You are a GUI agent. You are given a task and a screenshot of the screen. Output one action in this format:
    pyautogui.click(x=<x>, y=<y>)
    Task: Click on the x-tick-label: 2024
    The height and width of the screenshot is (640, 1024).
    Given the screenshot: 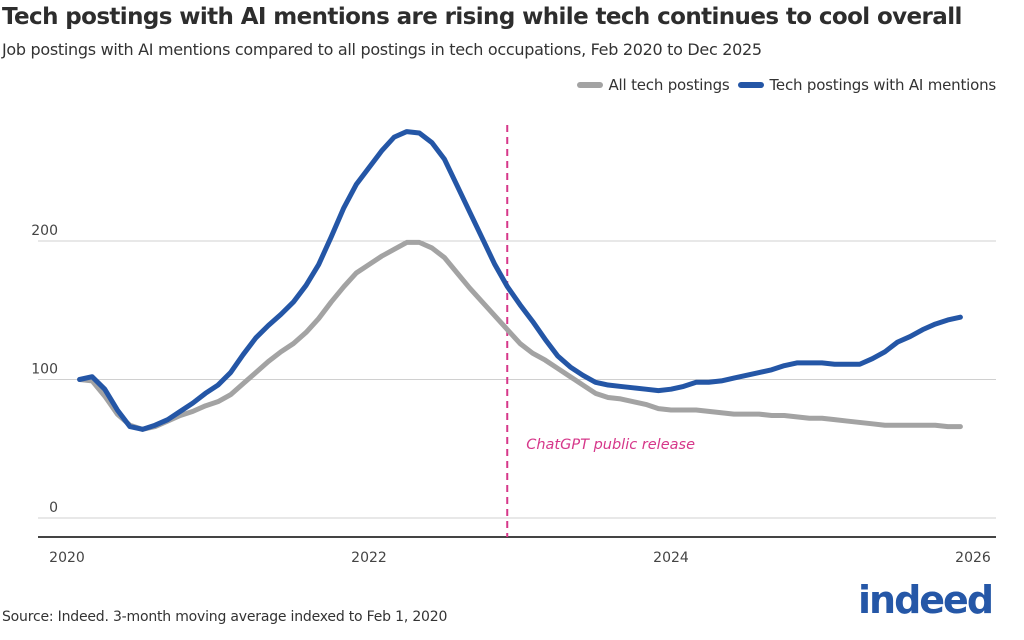 What is the action you would take?
    pyautogui.click(x=671, y=558)
    